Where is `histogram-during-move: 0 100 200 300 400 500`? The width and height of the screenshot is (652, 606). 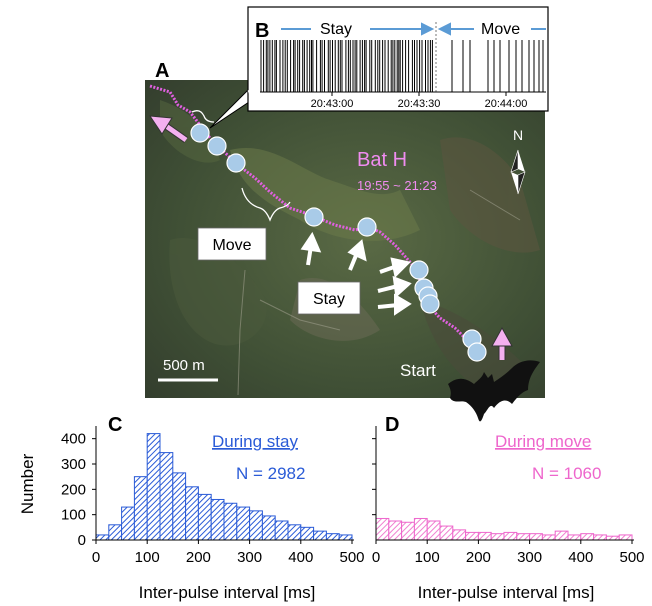
histogram-during-move: 0 100 200 300 400 500 is located at coordinates (508, 496).